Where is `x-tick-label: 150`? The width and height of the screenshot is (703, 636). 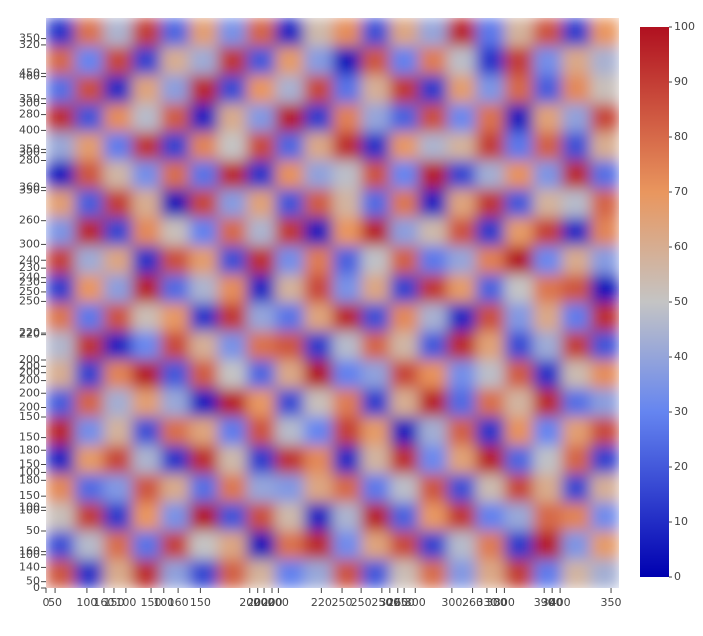
x-tick-label: 150 is located at coordinates (113, 602).